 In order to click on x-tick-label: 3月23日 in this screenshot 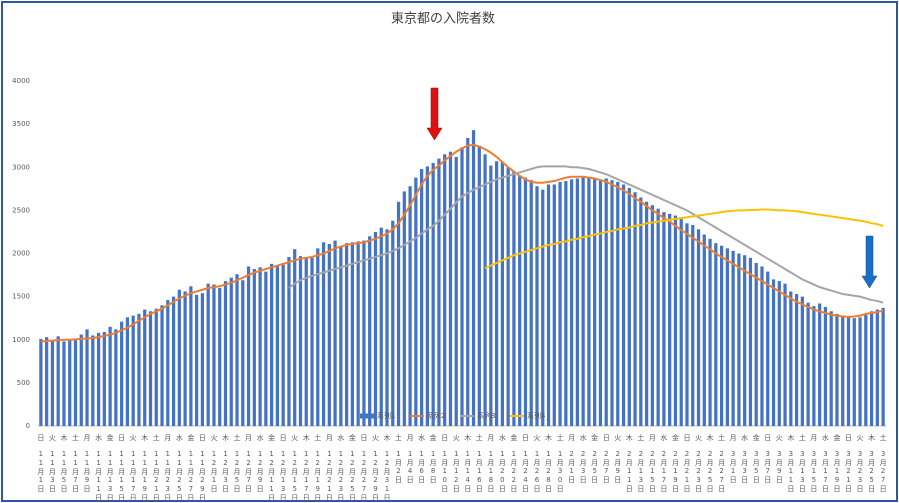, I will do `click(860, 471)`.